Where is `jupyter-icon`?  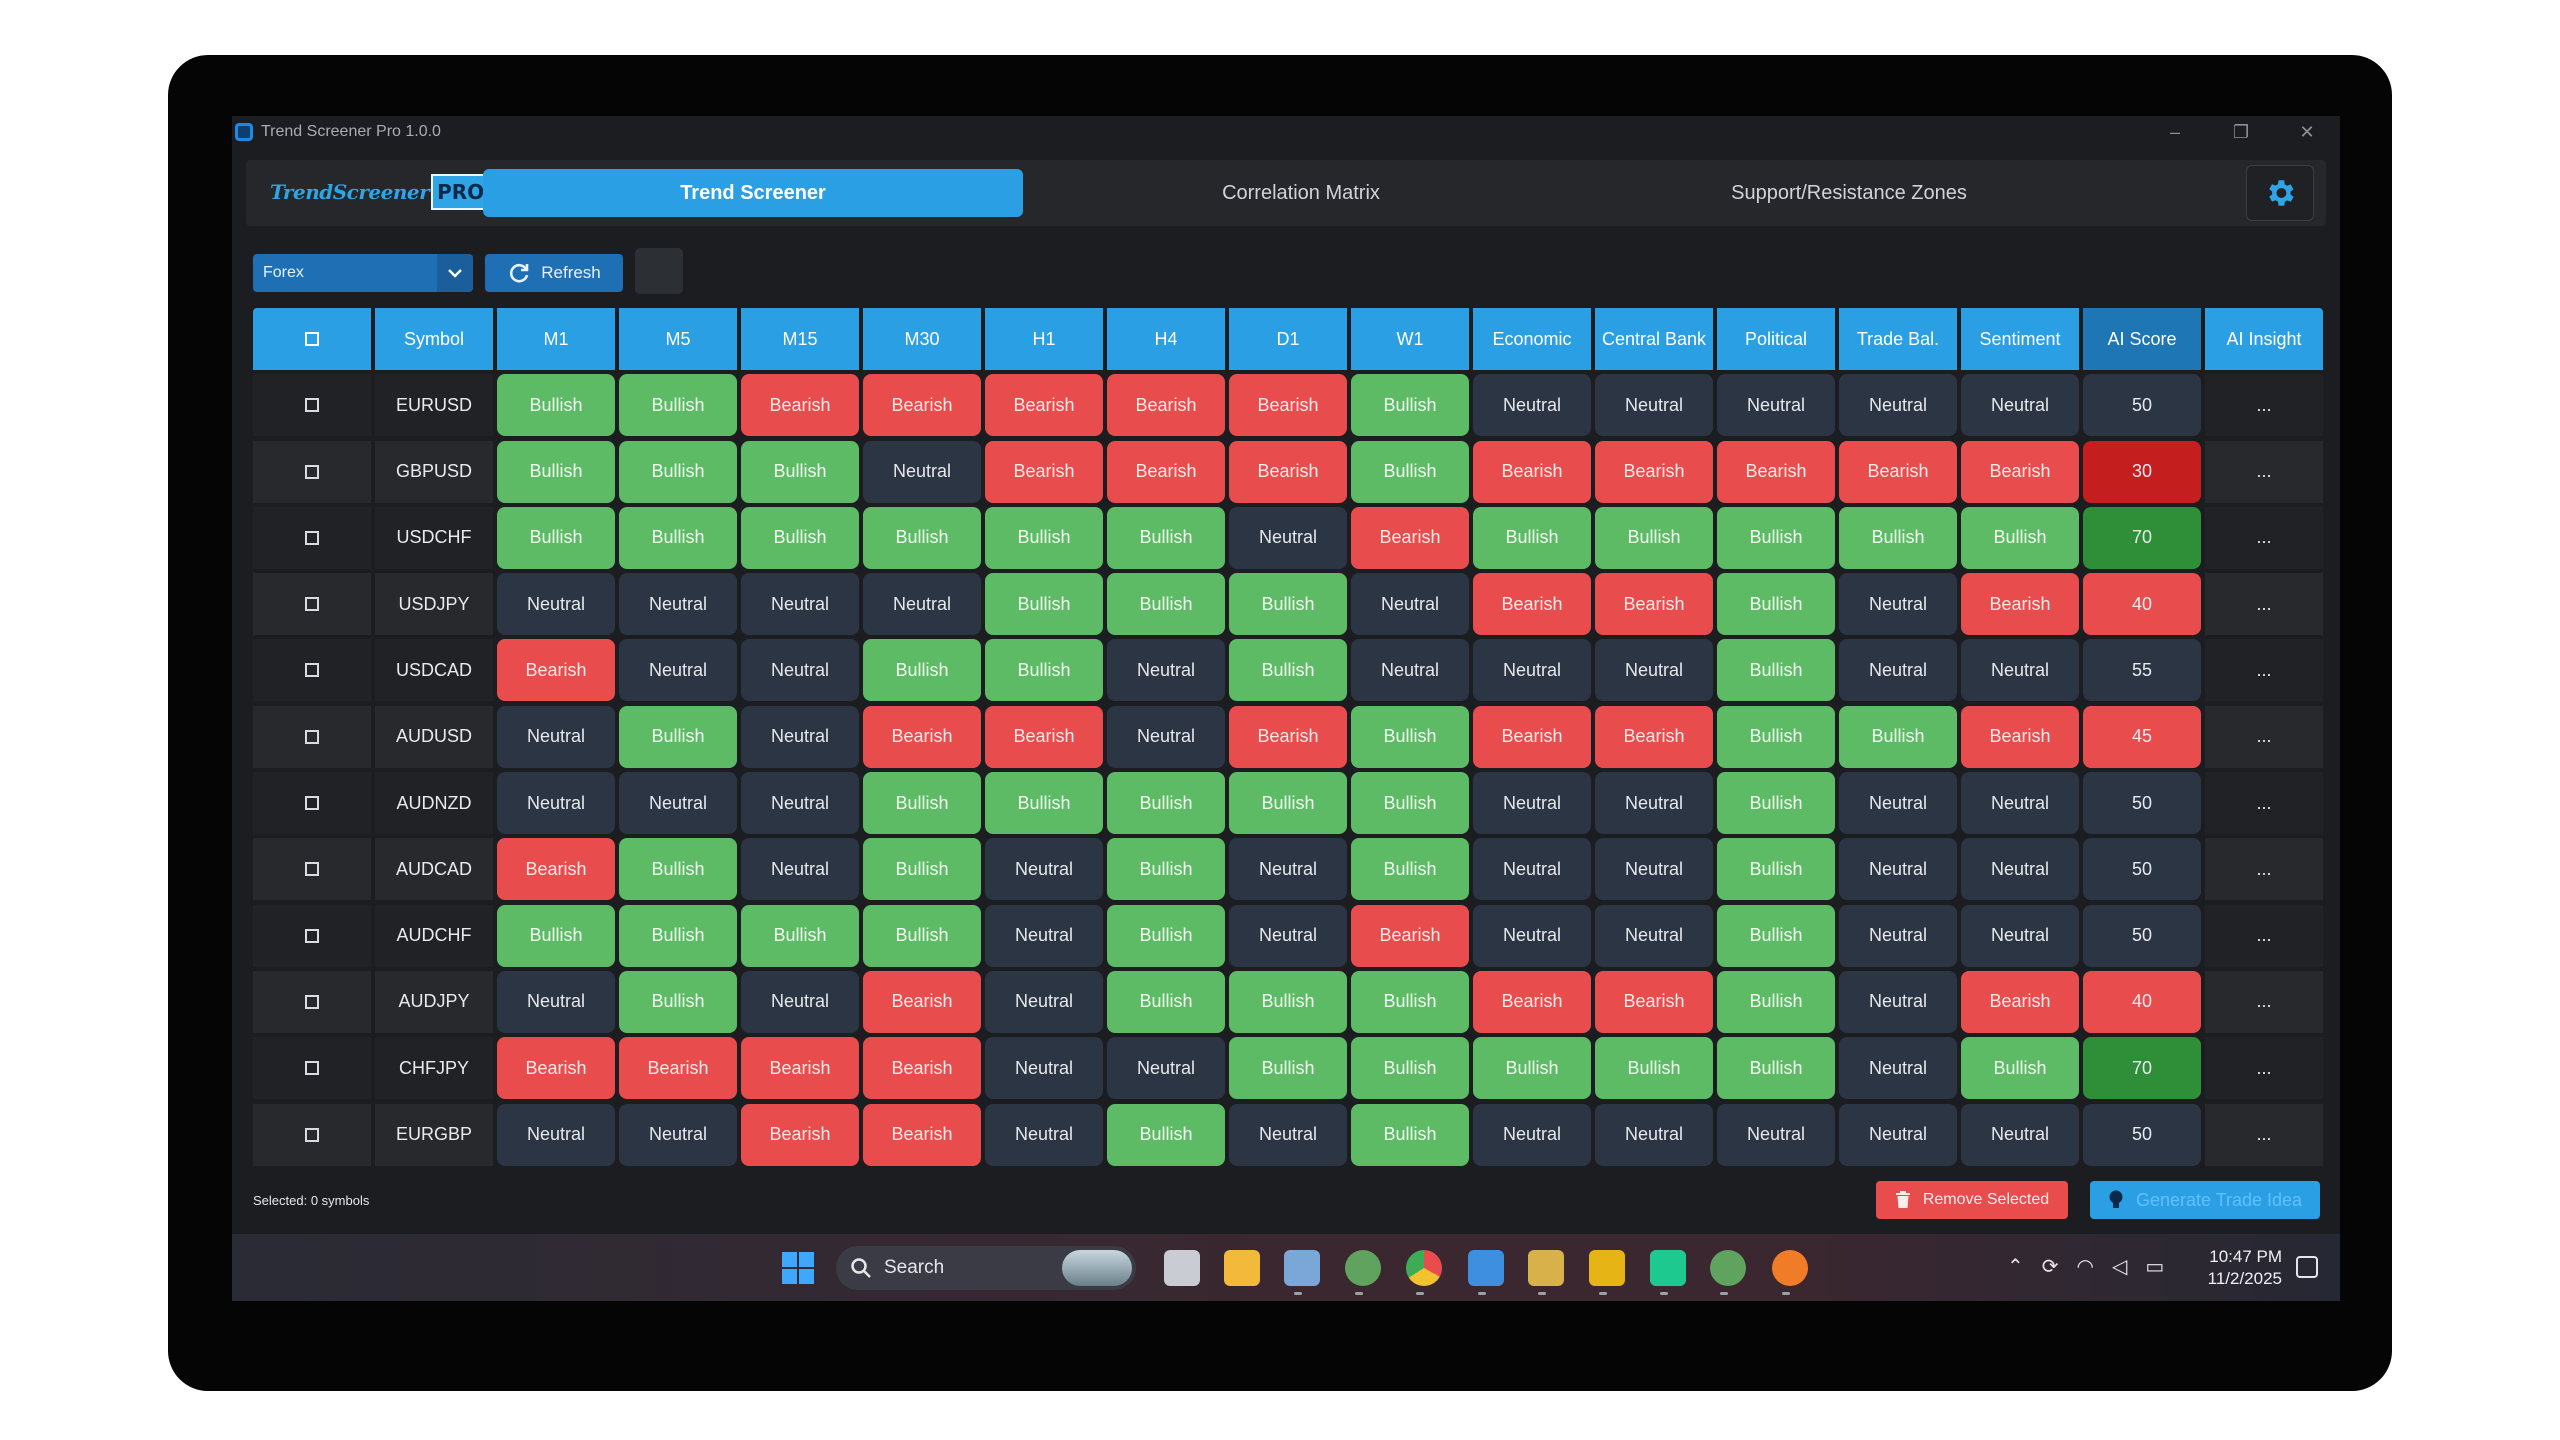 jupyter-icon is located at coordinates (1790, 1268).